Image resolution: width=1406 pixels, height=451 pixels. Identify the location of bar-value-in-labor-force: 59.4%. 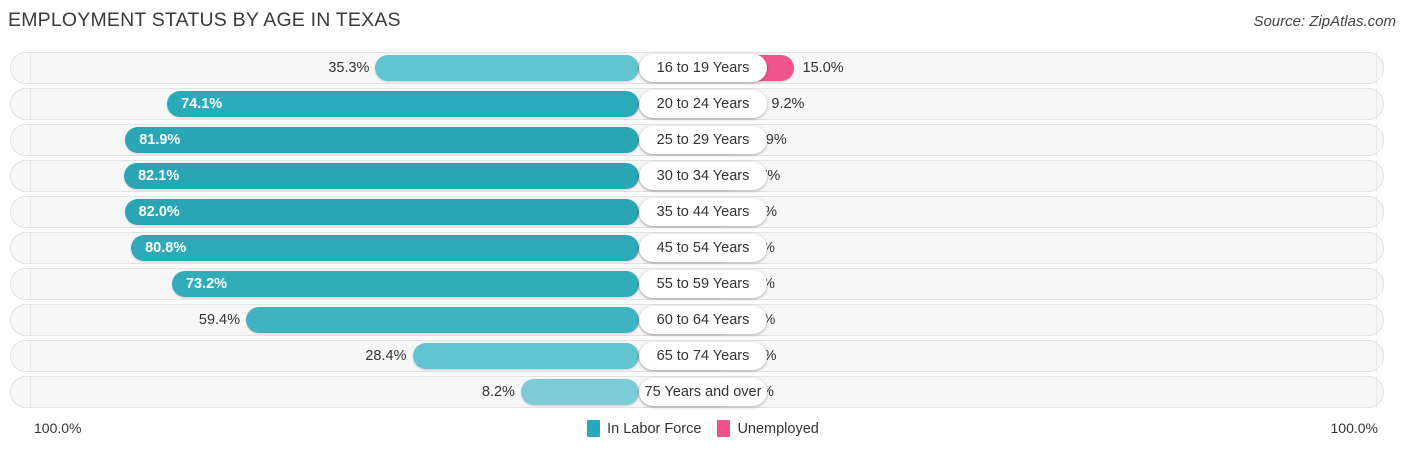
(219, 320).